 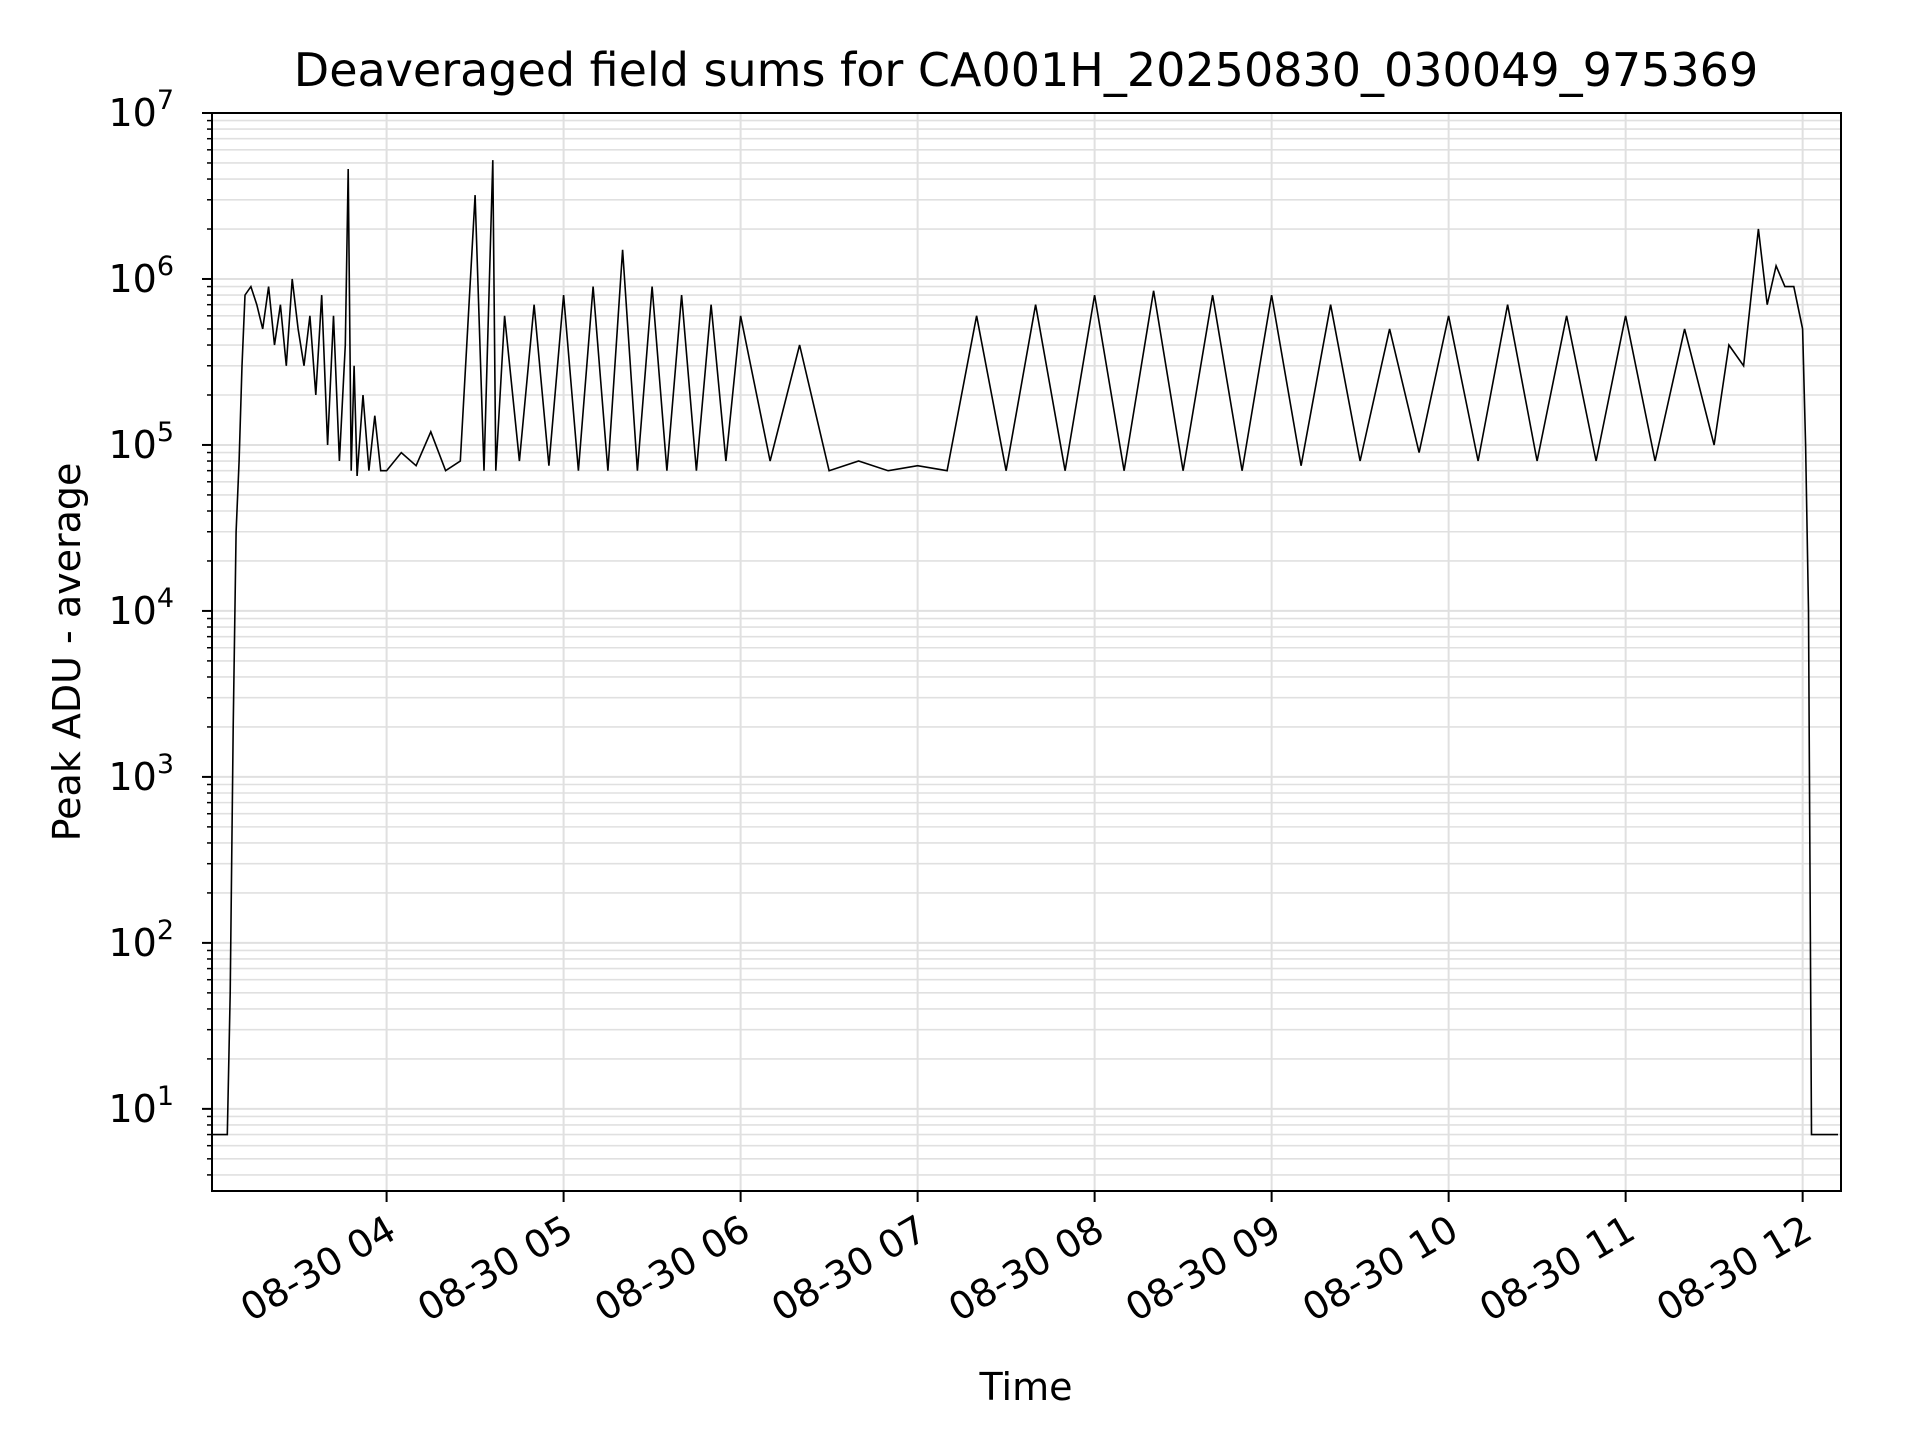 What do you see at coordinates (141, 940) in the screenshot?
I see `y-tick-label: 102` at bounding box center [141, 940].